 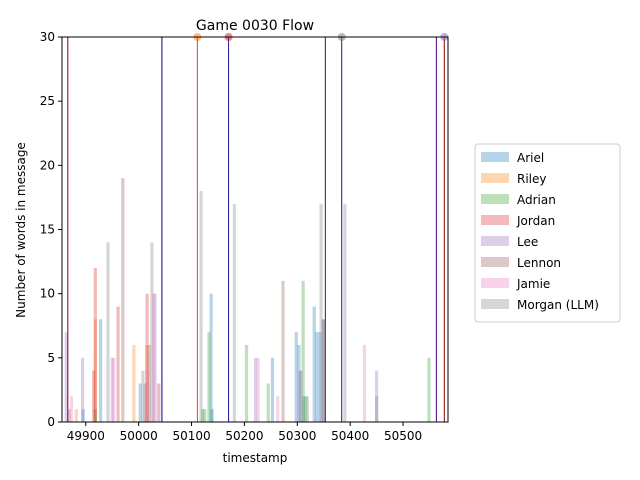 What do you see at coordinates (21, 230) in the screenshot?
I see `y-axis-label: Number of words in message` at bounding box center [21, 230].